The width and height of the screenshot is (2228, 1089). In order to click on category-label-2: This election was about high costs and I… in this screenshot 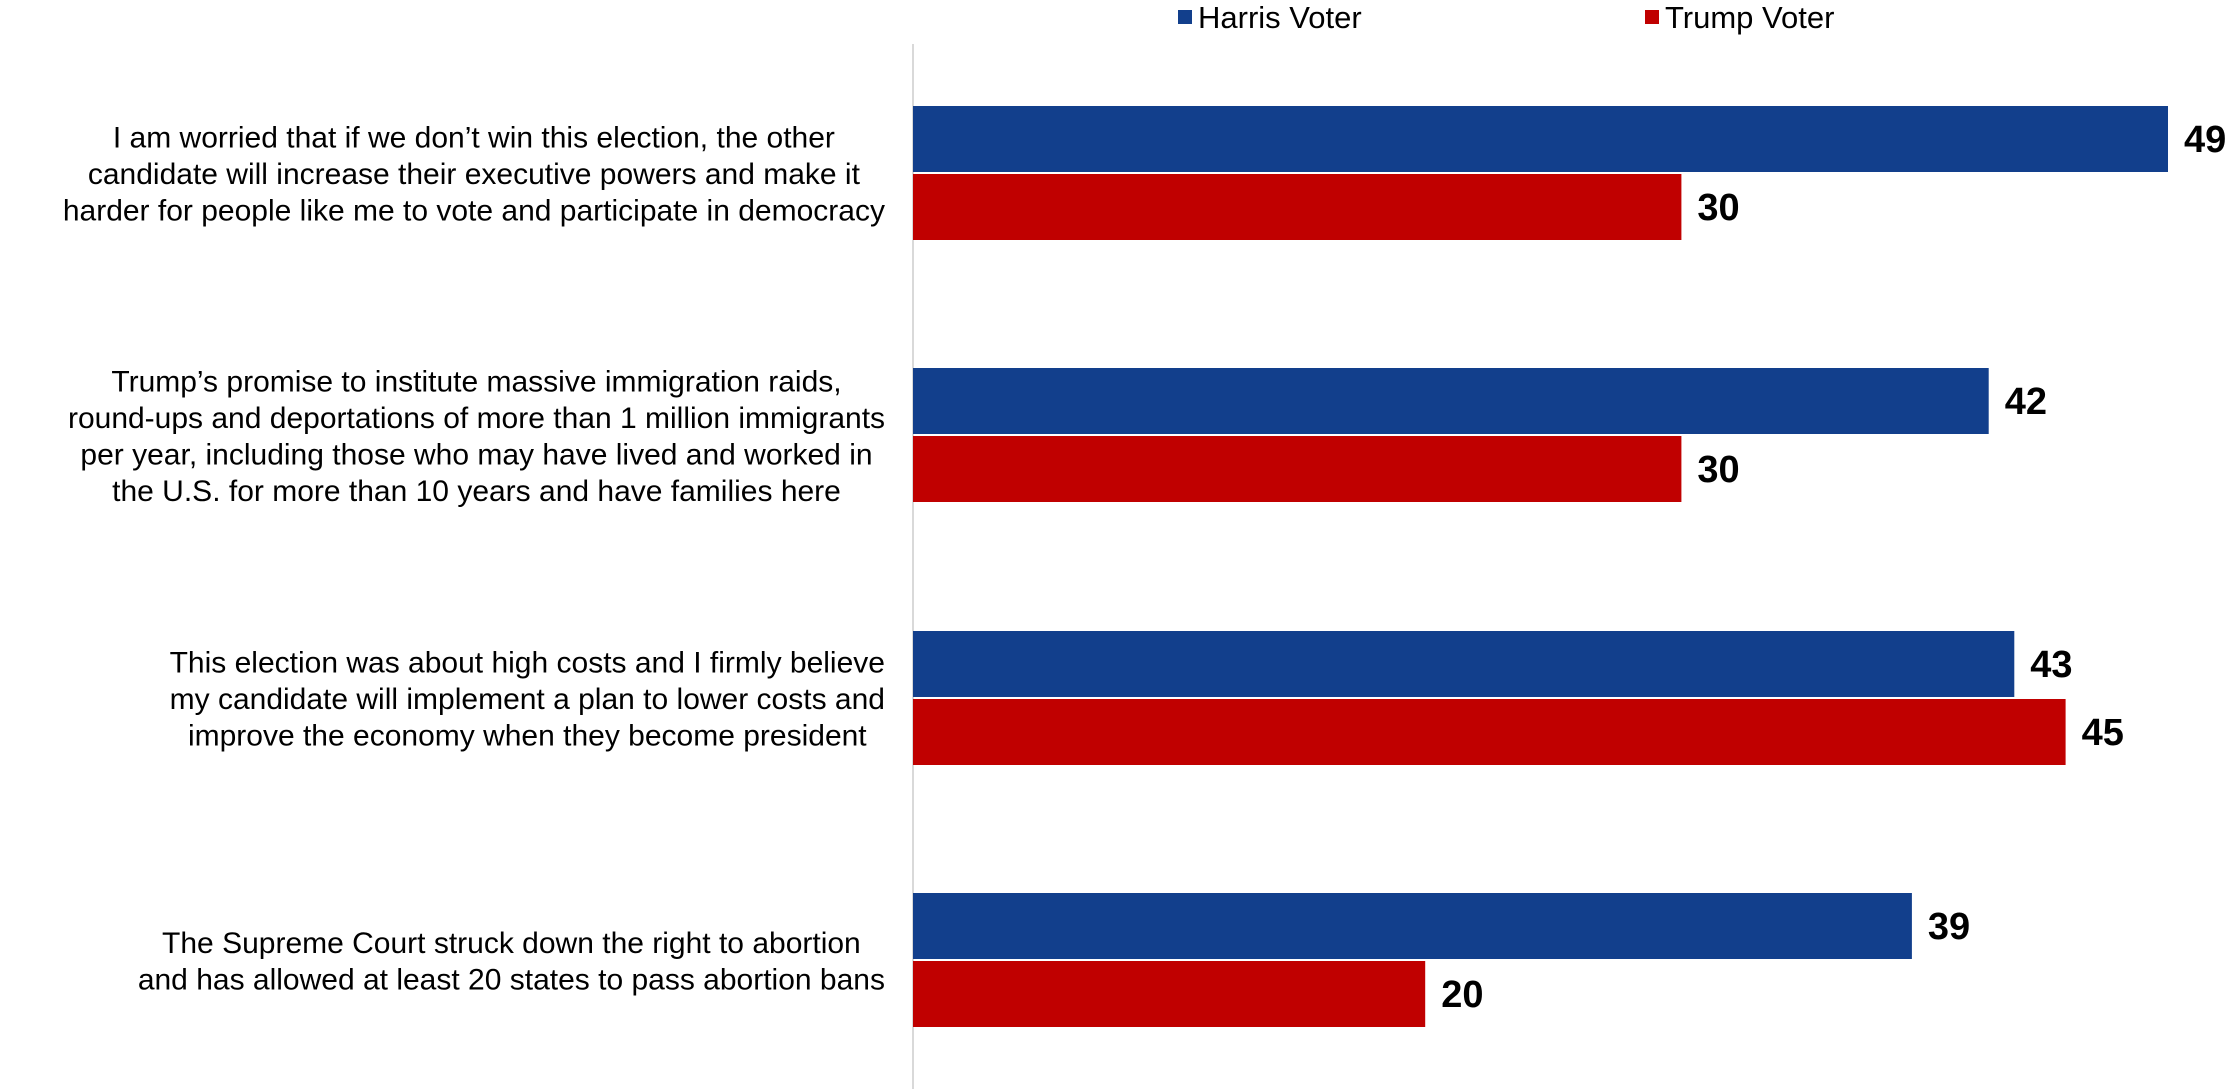, I will do `click(527, 700)`.